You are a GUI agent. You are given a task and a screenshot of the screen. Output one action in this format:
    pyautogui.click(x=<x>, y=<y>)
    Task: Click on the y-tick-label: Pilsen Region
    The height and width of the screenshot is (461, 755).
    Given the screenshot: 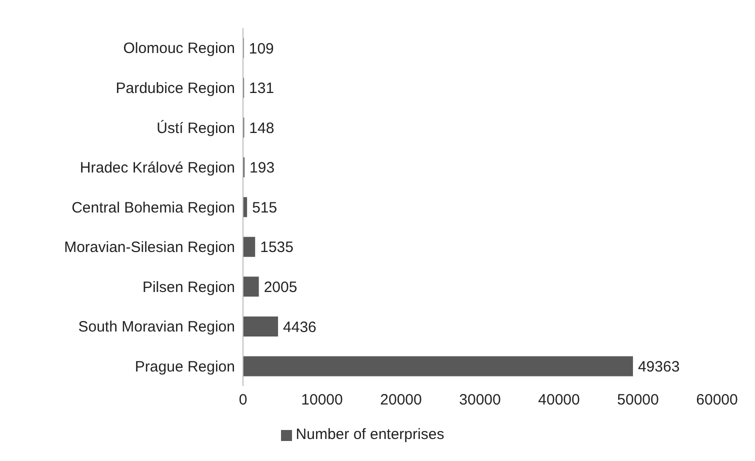 What is the action you would take?
    pyautogui.click(x=188, y=287)
    